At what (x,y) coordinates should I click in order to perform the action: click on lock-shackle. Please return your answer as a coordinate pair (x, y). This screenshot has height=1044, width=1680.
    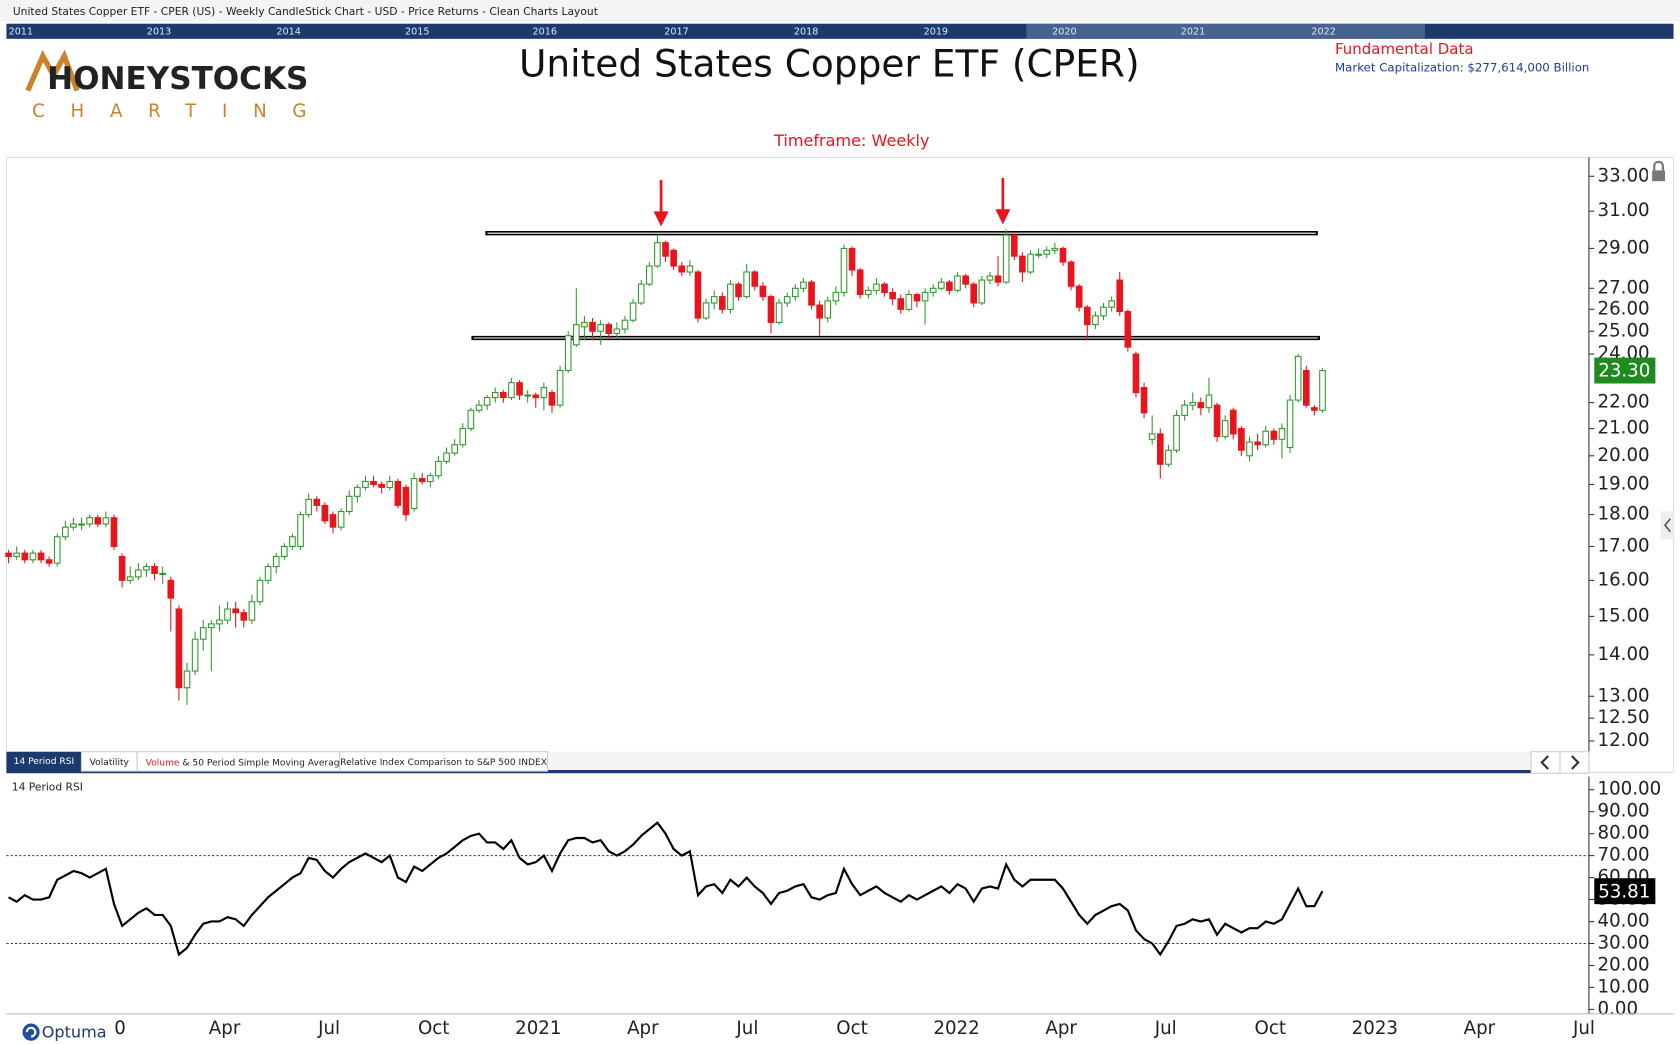
    Looking at the image, I should click on (1658, 165).